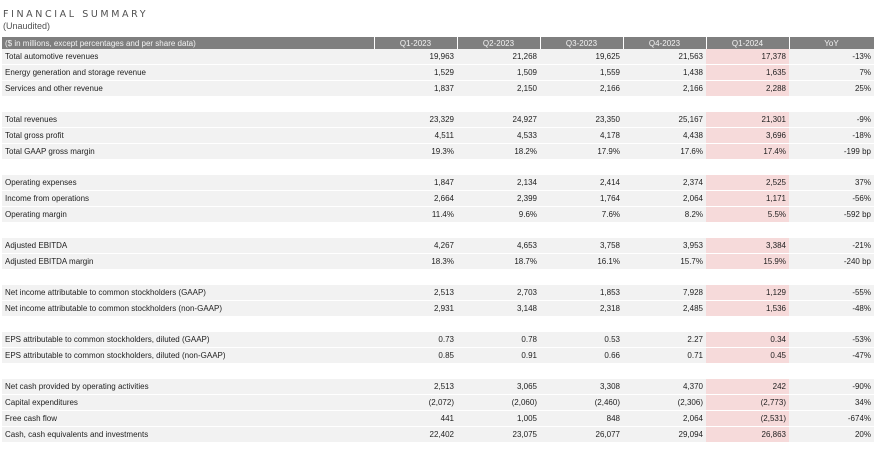  What do you see at coordinates (498, 57) in the screenshot?
I see `value-cell: 21,268` at bounding box center [498, 57].